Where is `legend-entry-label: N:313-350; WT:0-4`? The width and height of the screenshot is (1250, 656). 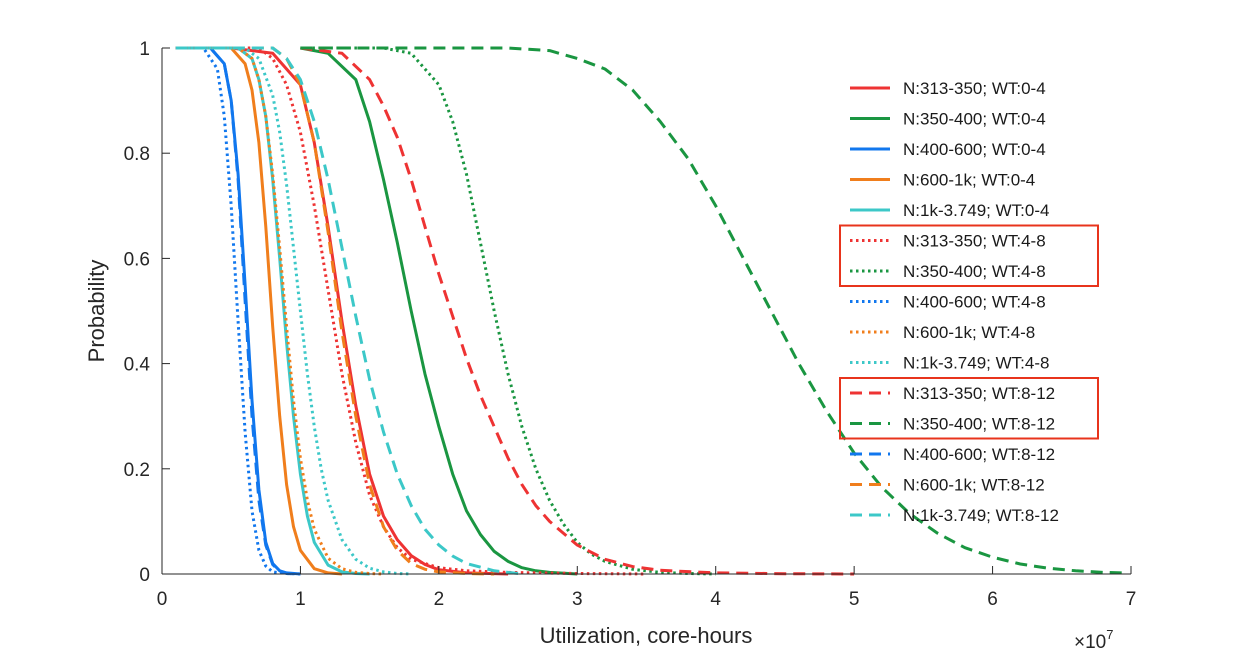
legend-entry-label: N:313-350; WT:0-4 is located at coordinates (974, 88).